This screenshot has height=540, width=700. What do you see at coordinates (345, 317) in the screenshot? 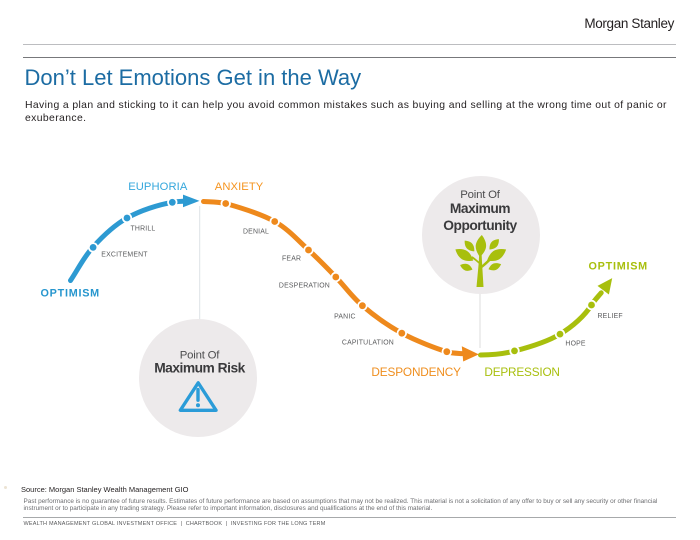
I see `svg-text: PANIC` at bounding box center [345, 317].